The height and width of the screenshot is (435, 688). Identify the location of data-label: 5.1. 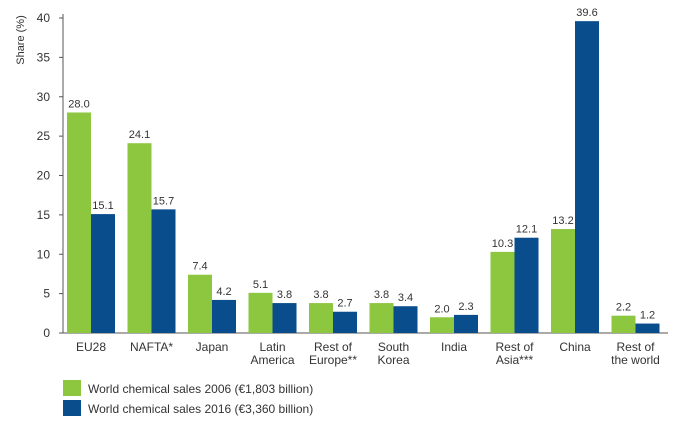
(260, 285).